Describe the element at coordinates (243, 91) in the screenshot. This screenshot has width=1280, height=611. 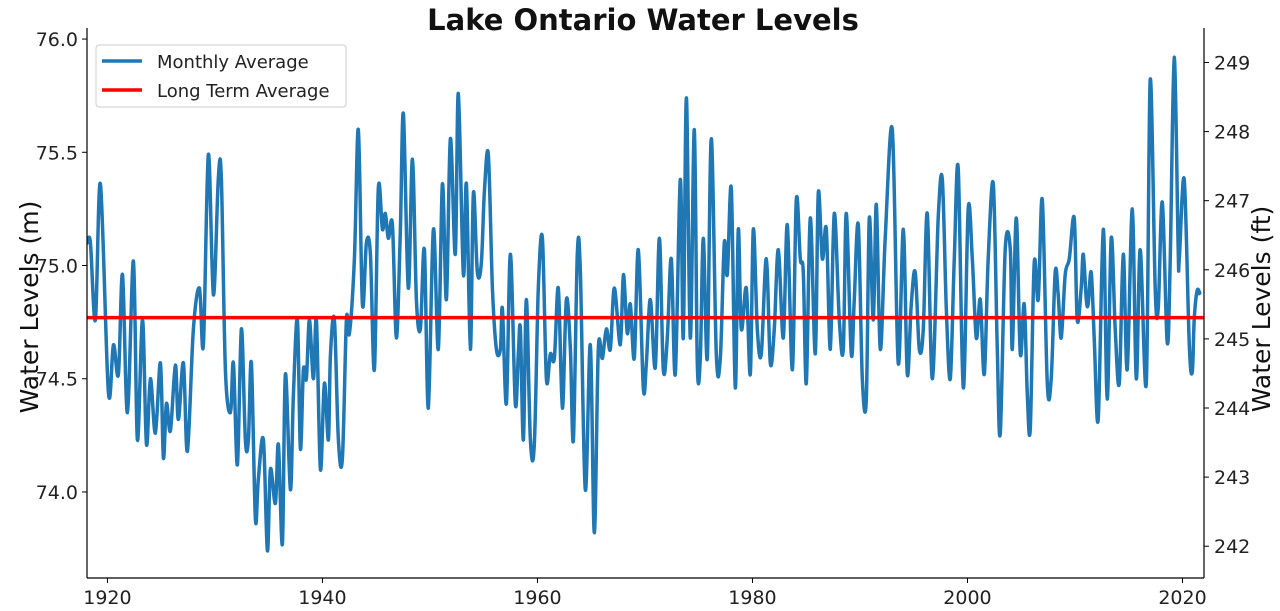
I see `legend-label-long-term-average: Long Term Average` at that location.